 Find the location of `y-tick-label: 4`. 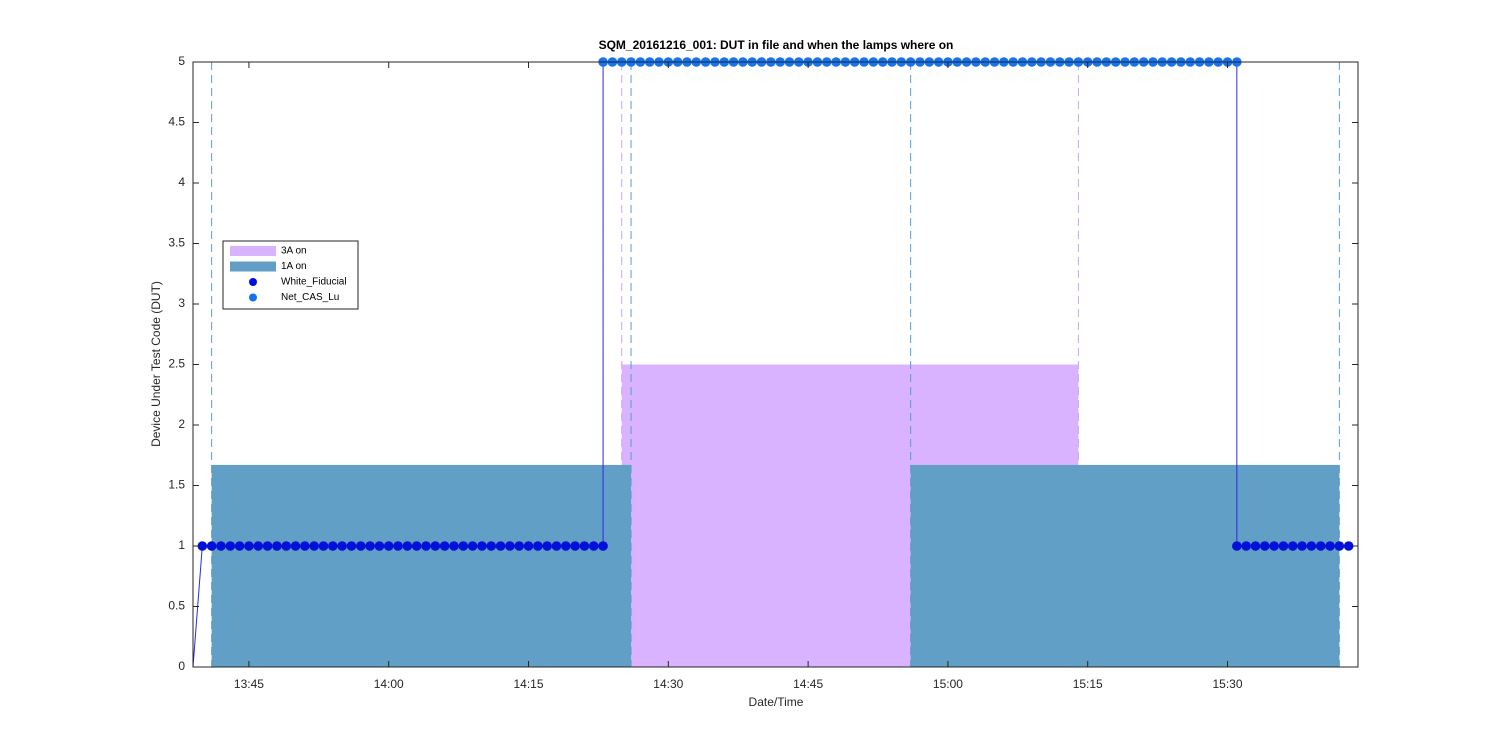

y-tick-label: 4 is located at coordinates (181, 182).